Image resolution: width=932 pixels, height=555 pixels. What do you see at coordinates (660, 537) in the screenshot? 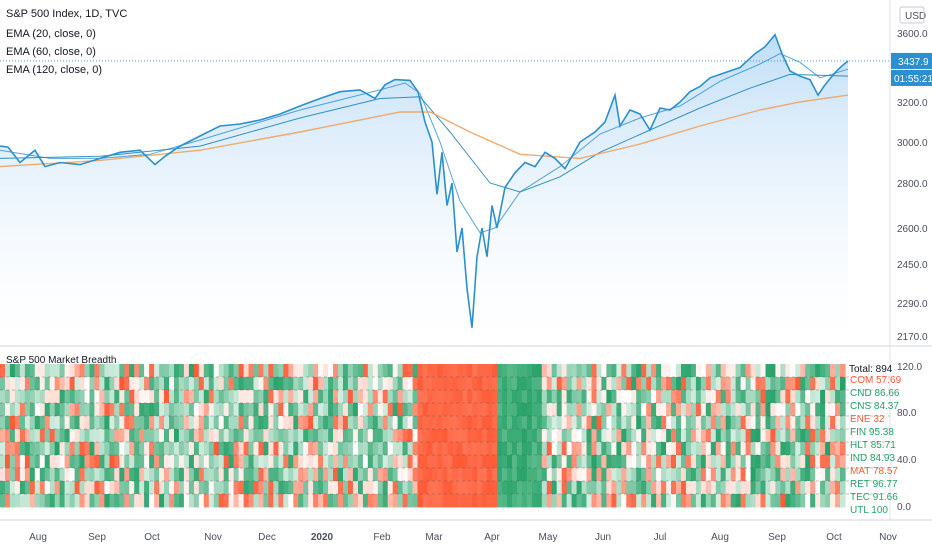
I see `time-tick-label: Jul` at bounding box center [660, 537].